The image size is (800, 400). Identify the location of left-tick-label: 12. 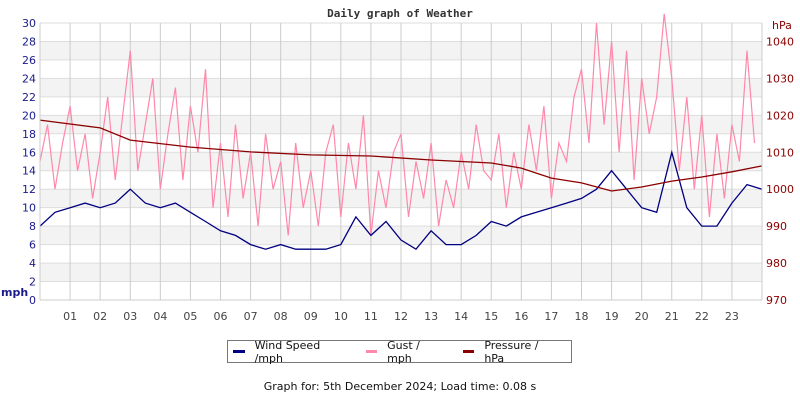
(29, 189).